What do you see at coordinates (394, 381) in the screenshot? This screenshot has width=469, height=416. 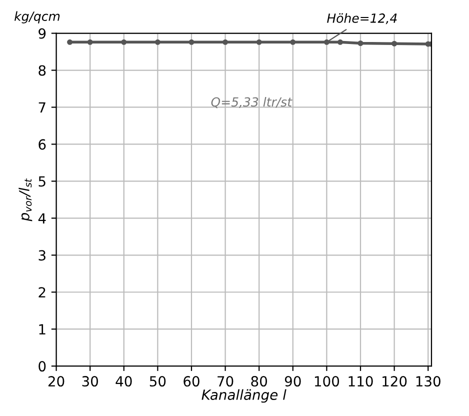 I see `x-tick-label: 120` at bounding box center [394, 381].